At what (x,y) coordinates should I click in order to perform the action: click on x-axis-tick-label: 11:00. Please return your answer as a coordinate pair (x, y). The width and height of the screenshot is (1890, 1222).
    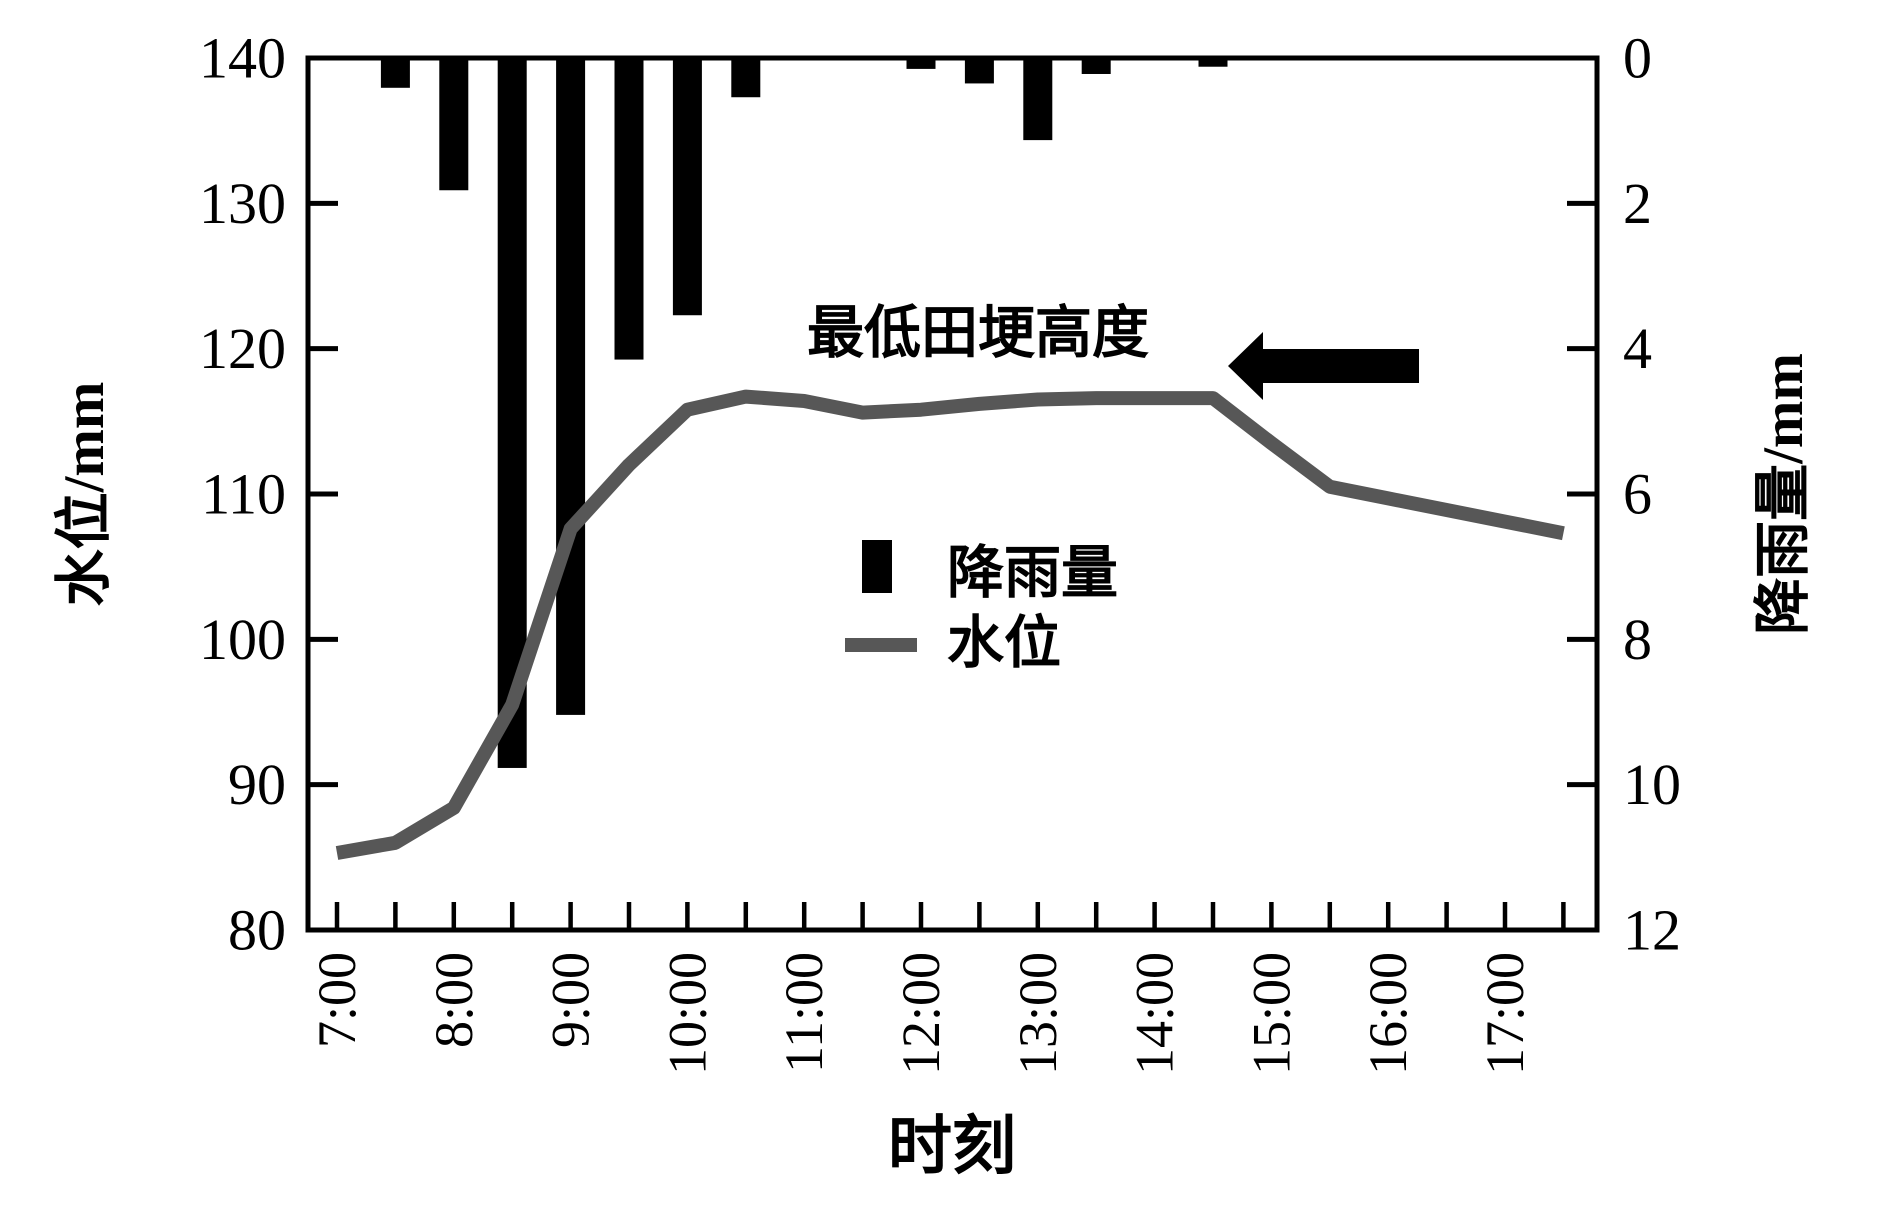
    Looking at the image, I should click on (804, 1012).